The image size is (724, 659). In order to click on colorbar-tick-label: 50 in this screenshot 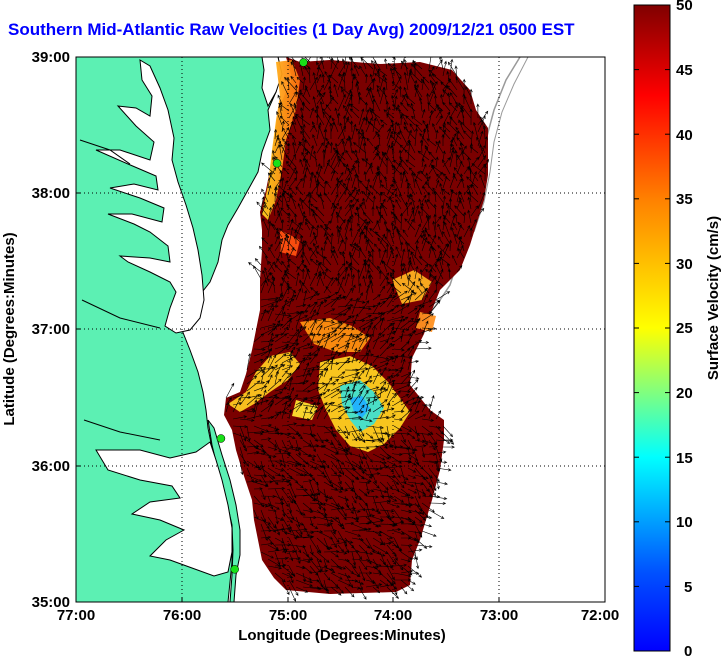, I will do `click(684, 7)`.